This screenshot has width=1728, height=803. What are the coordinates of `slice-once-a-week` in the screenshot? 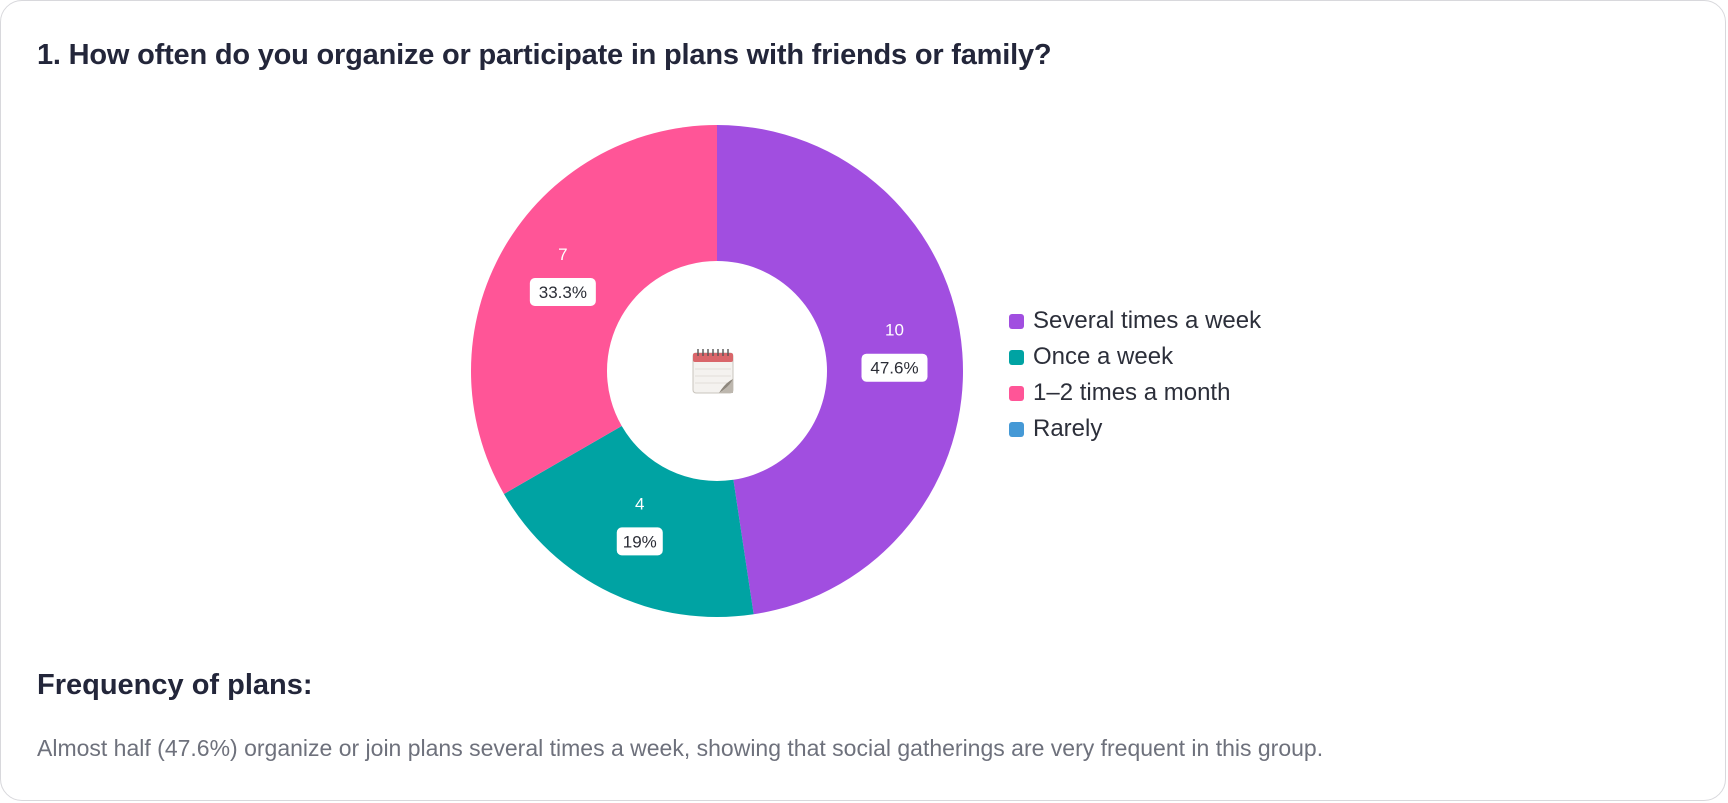 It's located at (628, 521).